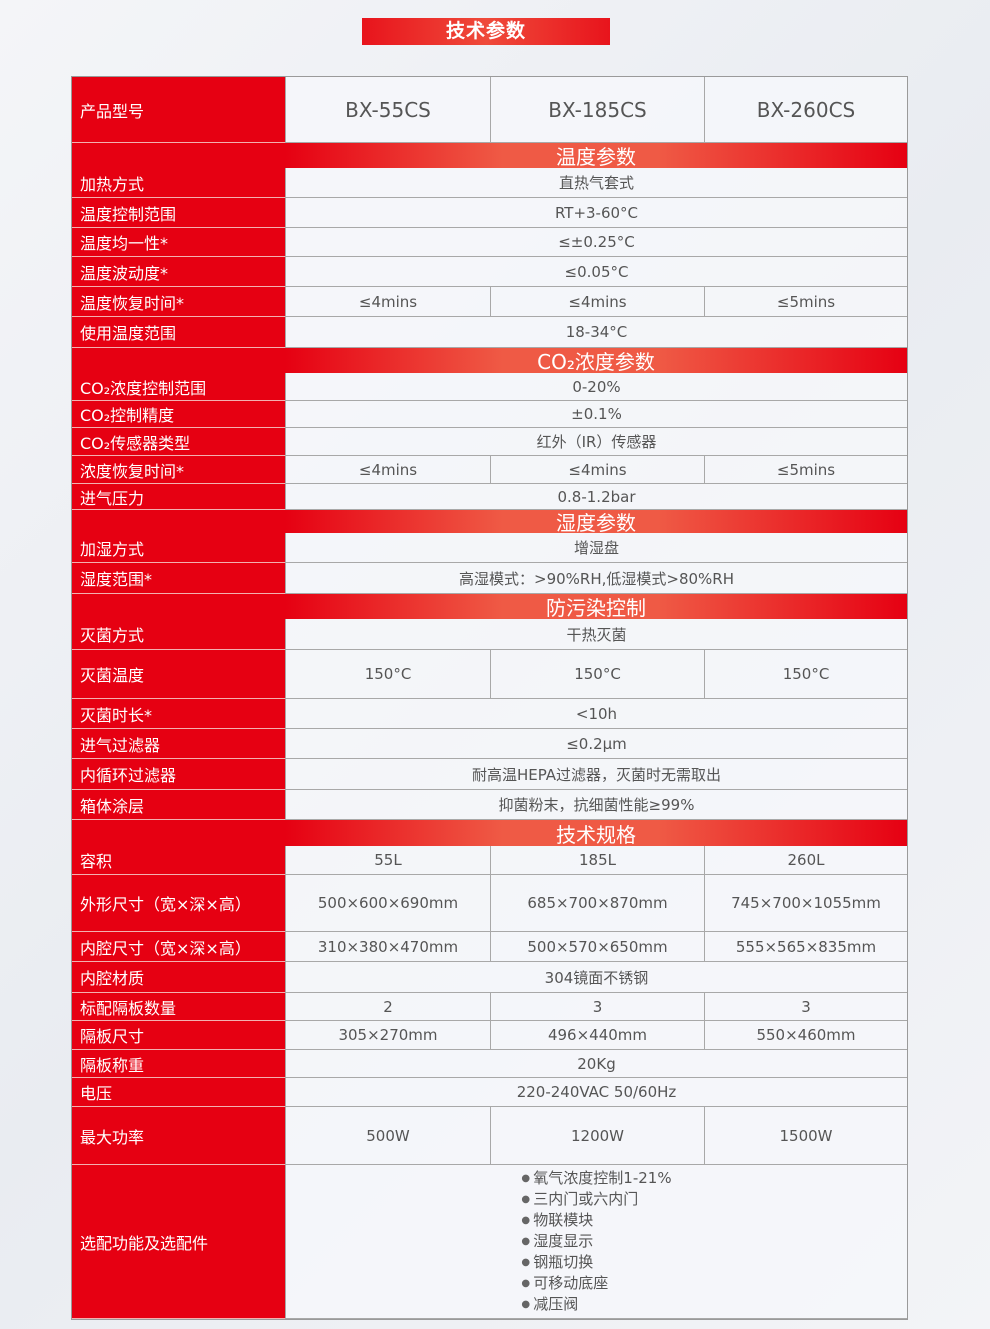 The height and width of the screenshot is (1329, 990). Describe the element at coordinates (597, 1136) in the screenshot. I see `value-cell: 1200W` at that location.